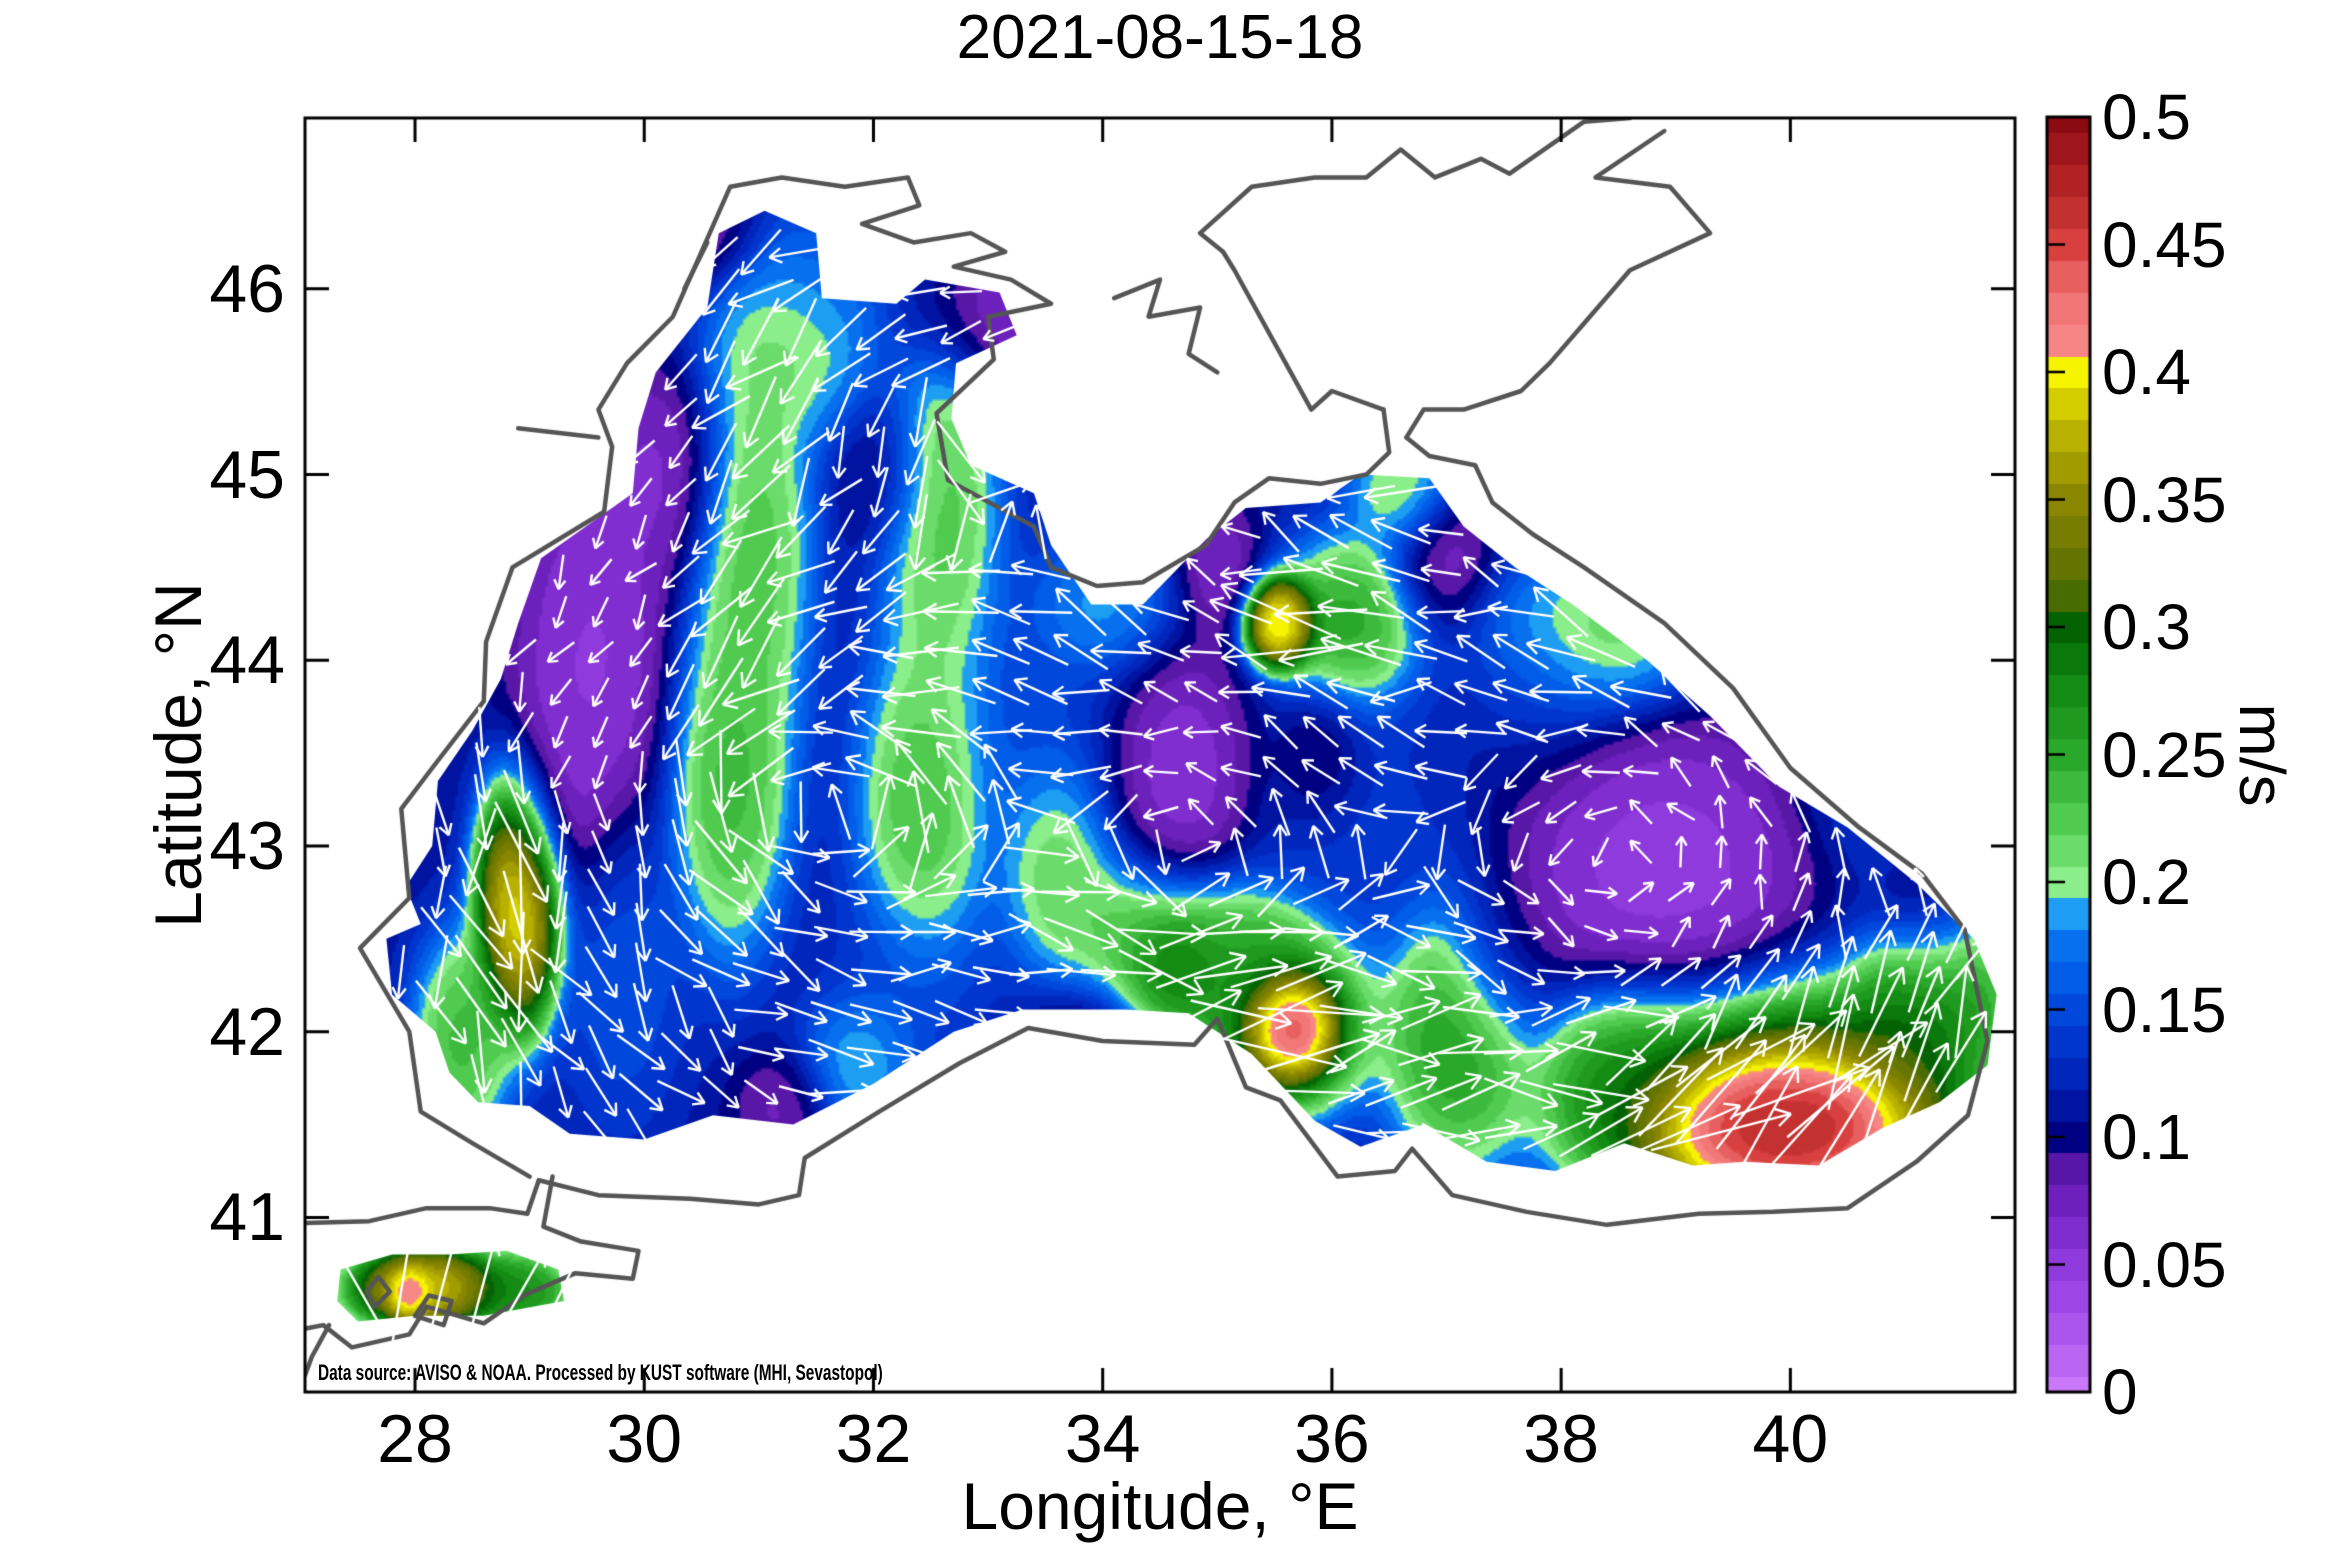 The width and height of the screenshot is (2346, 1564). I want to click on cbtick-label: 0.5, so click(2146, 117).